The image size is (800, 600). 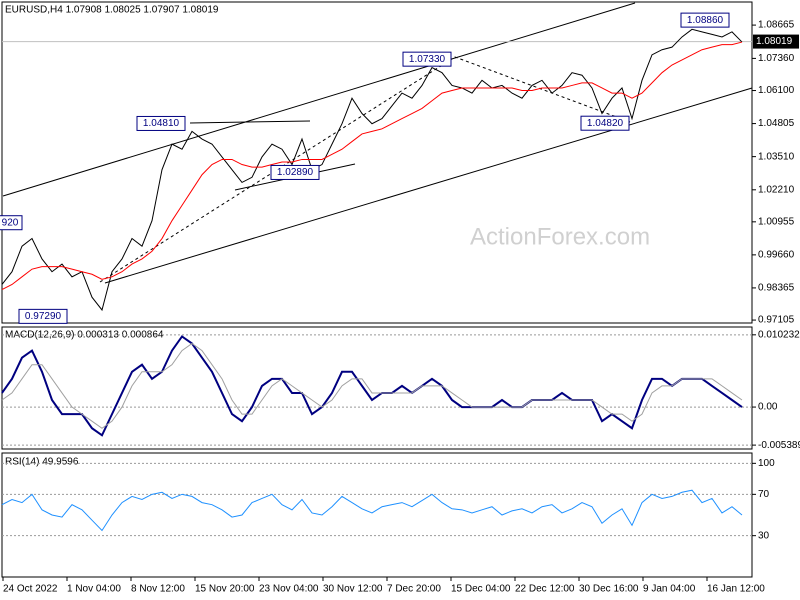 I want to click on annotation-label: 0.97290, so click(x=43, y=316).